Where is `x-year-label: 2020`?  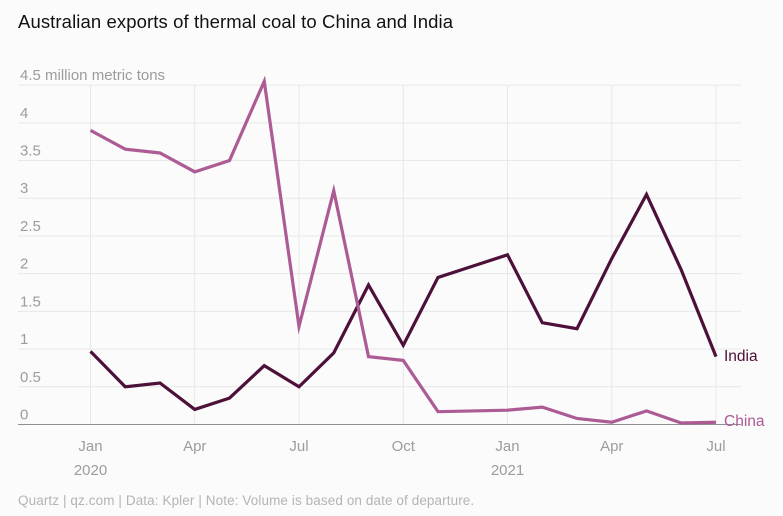
x-year-label: 2020 is located at coordinates (90, 470).